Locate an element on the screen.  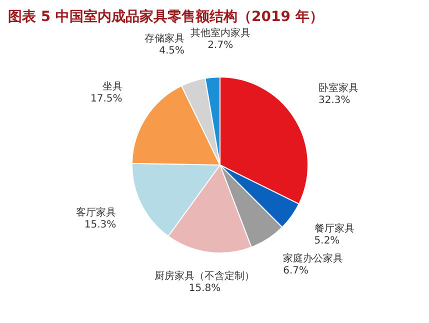
data-label: 6.7% is located at coordinates (295, 270).